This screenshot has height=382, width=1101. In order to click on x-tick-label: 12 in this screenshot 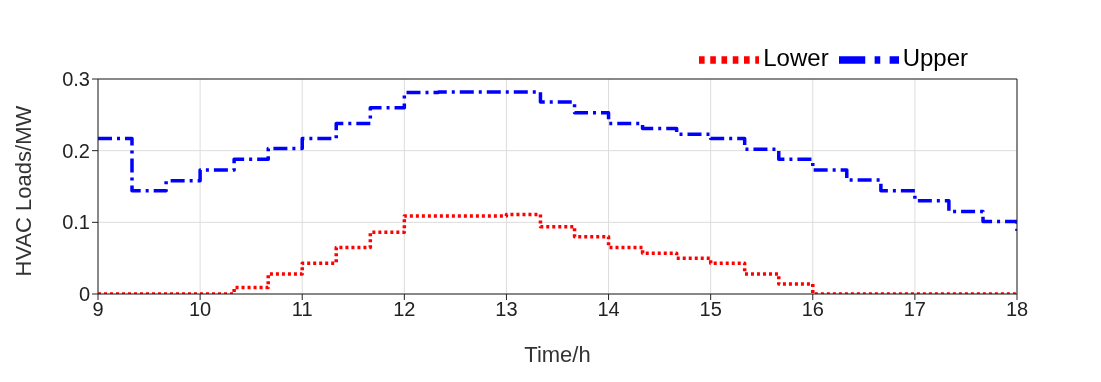, I will do `click(404, 309)`.